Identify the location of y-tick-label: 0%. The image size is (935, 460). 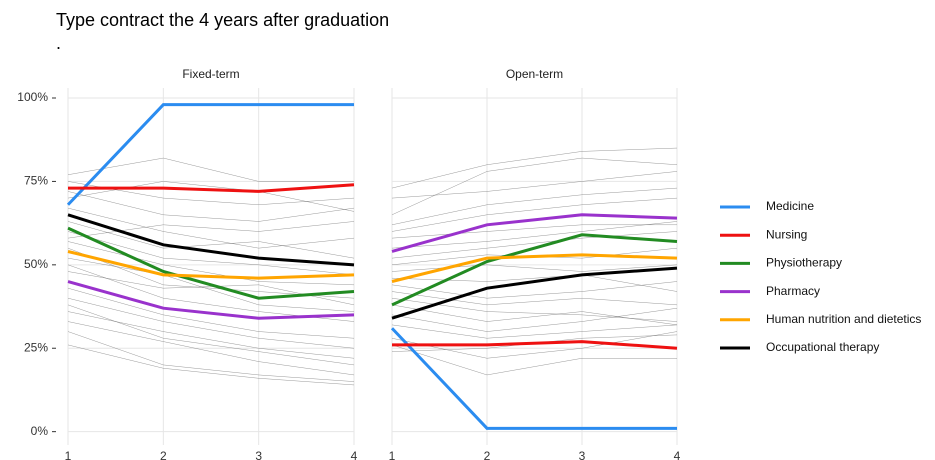
(40, 431).